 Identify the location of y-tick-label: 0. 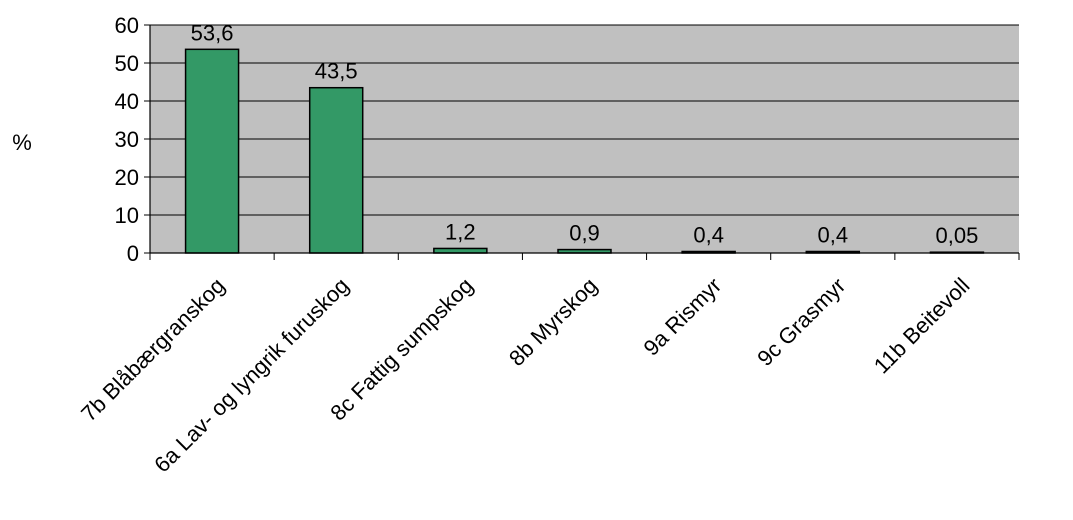
(133, 253).